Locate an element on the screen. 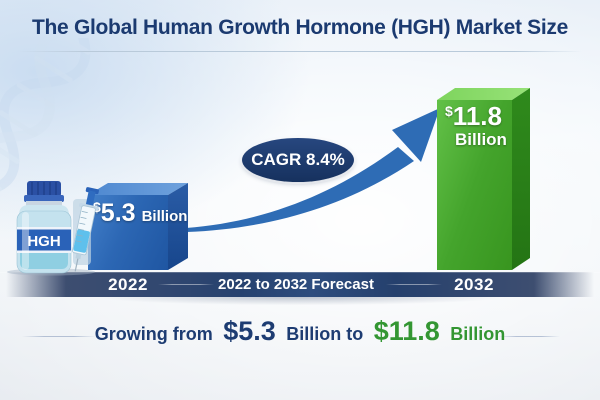  bar-2022-value-label: $5.3 Billion is located at coordinates (140, 213).